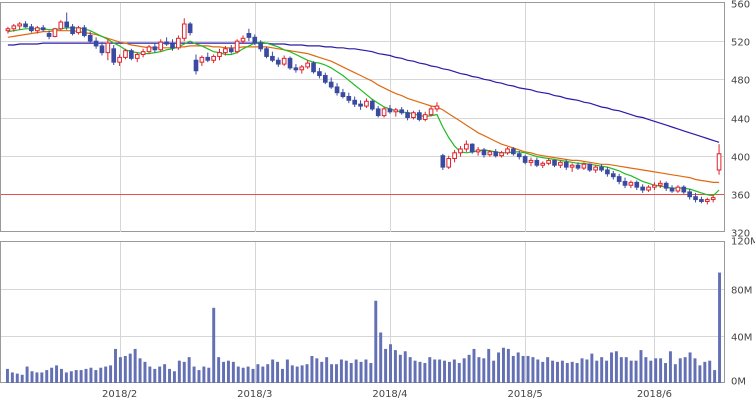 This screenshot has height=404, width=755. What do you see at coordinates (654, 394) in the screenshot?
I see `x-tick-label: 2018/6` at bounding box center [654, 394].